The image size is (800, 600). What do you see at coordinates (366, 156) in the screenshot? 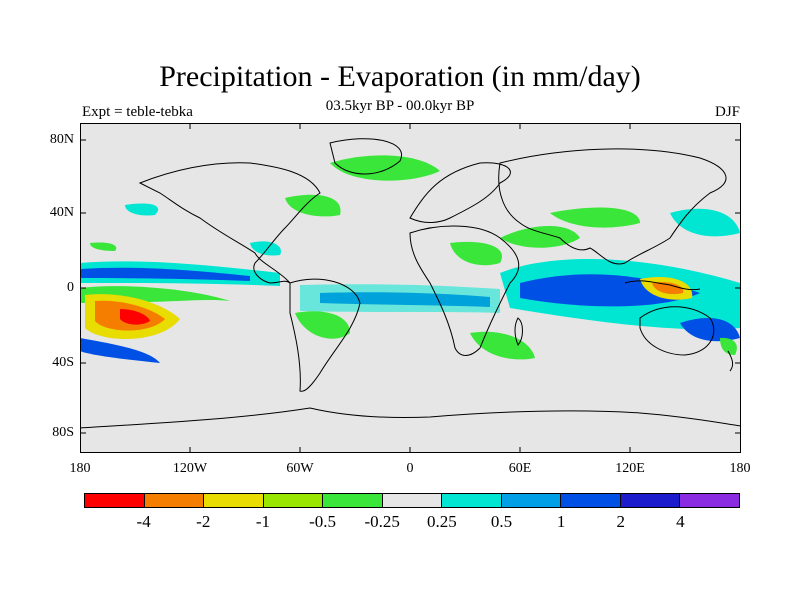
I see `coastline-greenland` at bounding box center [366, 156].